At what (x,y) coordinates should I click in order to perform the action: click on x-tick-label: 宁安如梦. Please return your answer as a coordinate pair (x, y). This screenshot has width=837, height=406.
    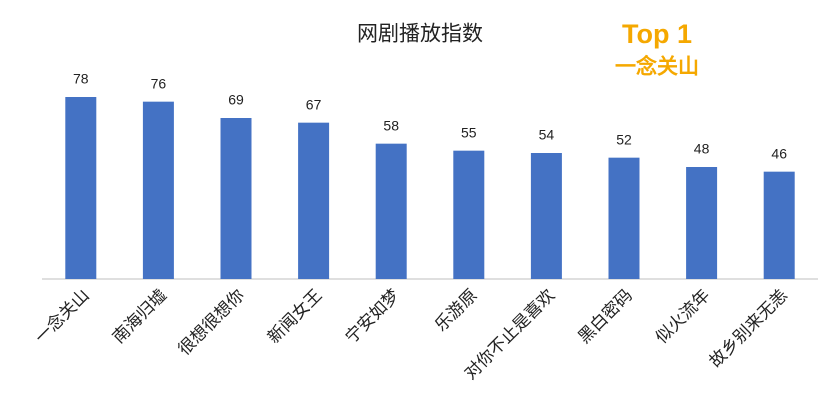
    Looking at the image, I should click on (373, 317).